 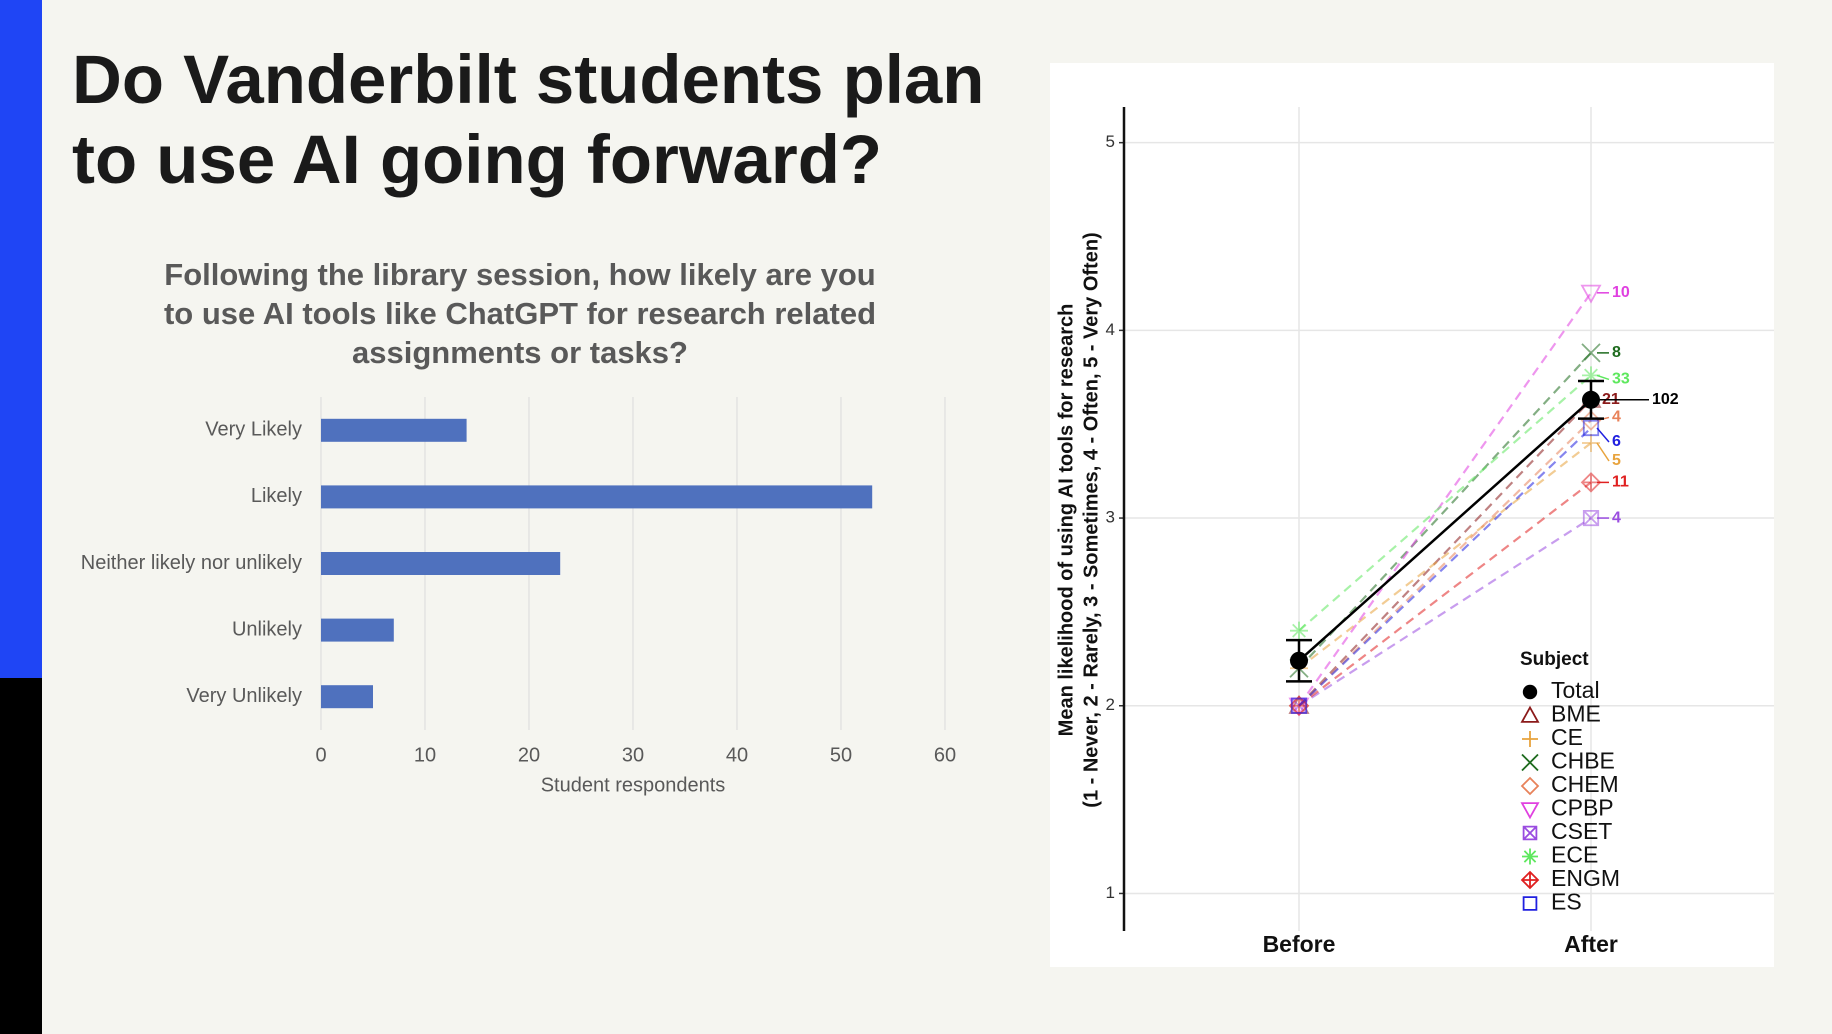 I want to click on count-label: 10, so click(x=1621, y=292).